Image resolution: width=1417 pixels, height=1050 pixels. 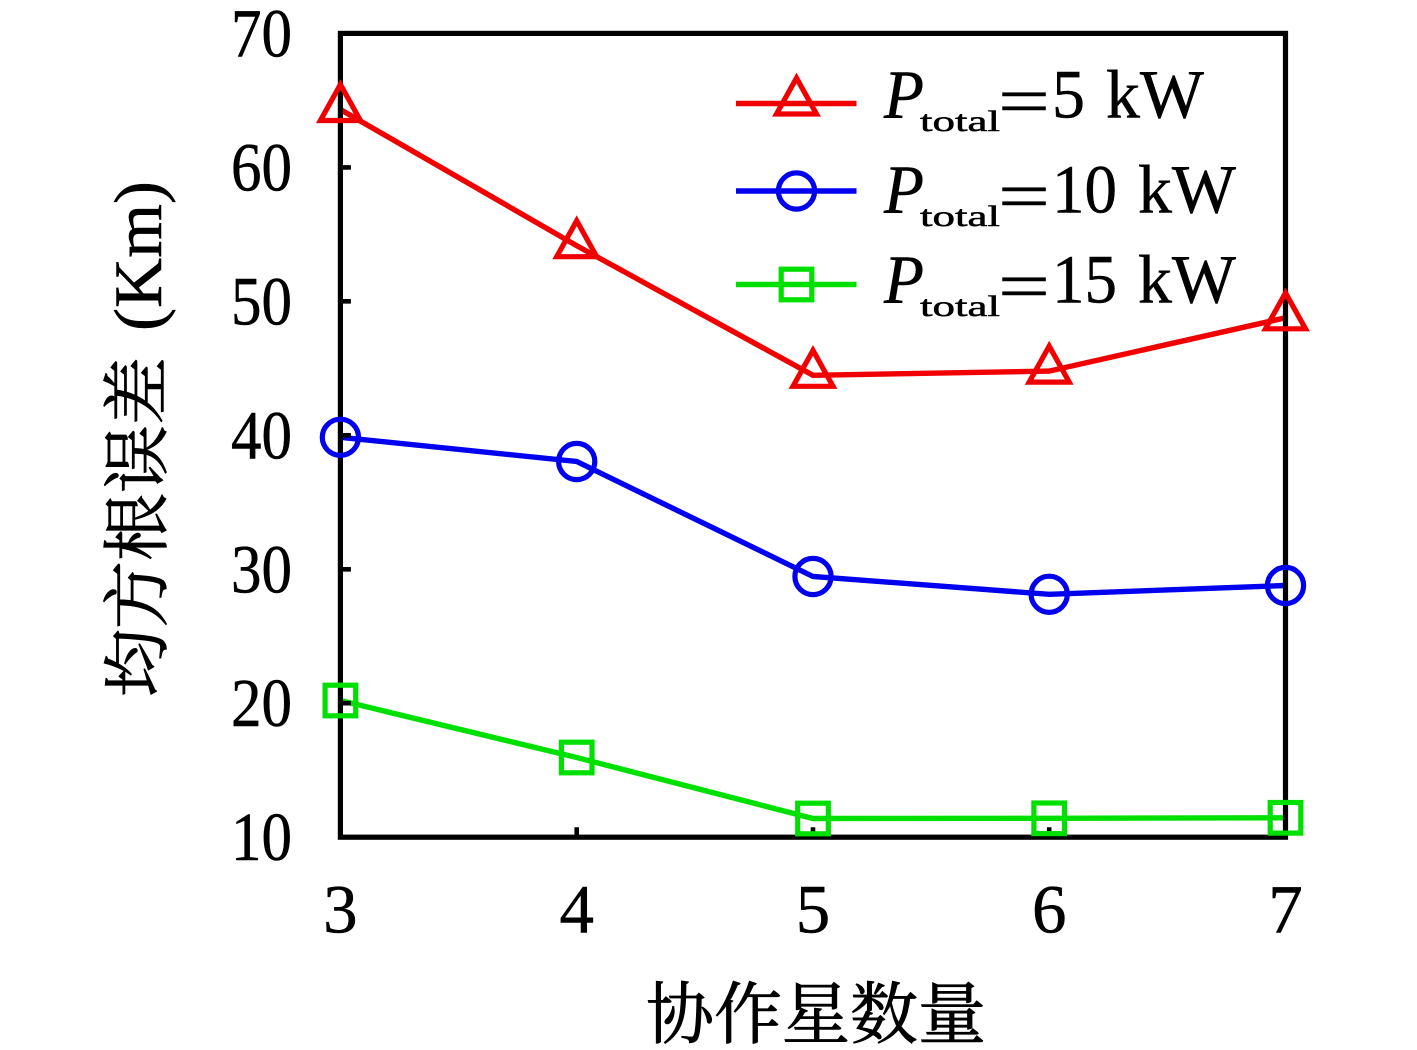 What do you see at coordinates (1285, 910) in the screenshot?
I see `svg-text: 7` at bounding box center [1285, 910].